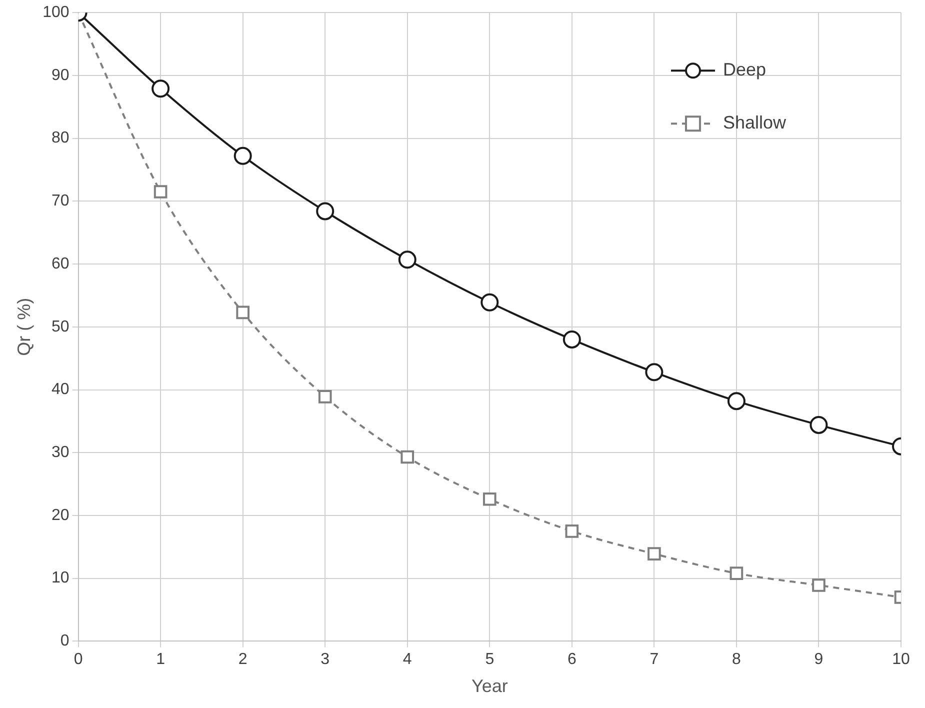 The width and height of the screenshot is (925, 708). Describe the element at coordinates (56, 13) in the screenshot. I see `y-tick-label: 100` at that location.